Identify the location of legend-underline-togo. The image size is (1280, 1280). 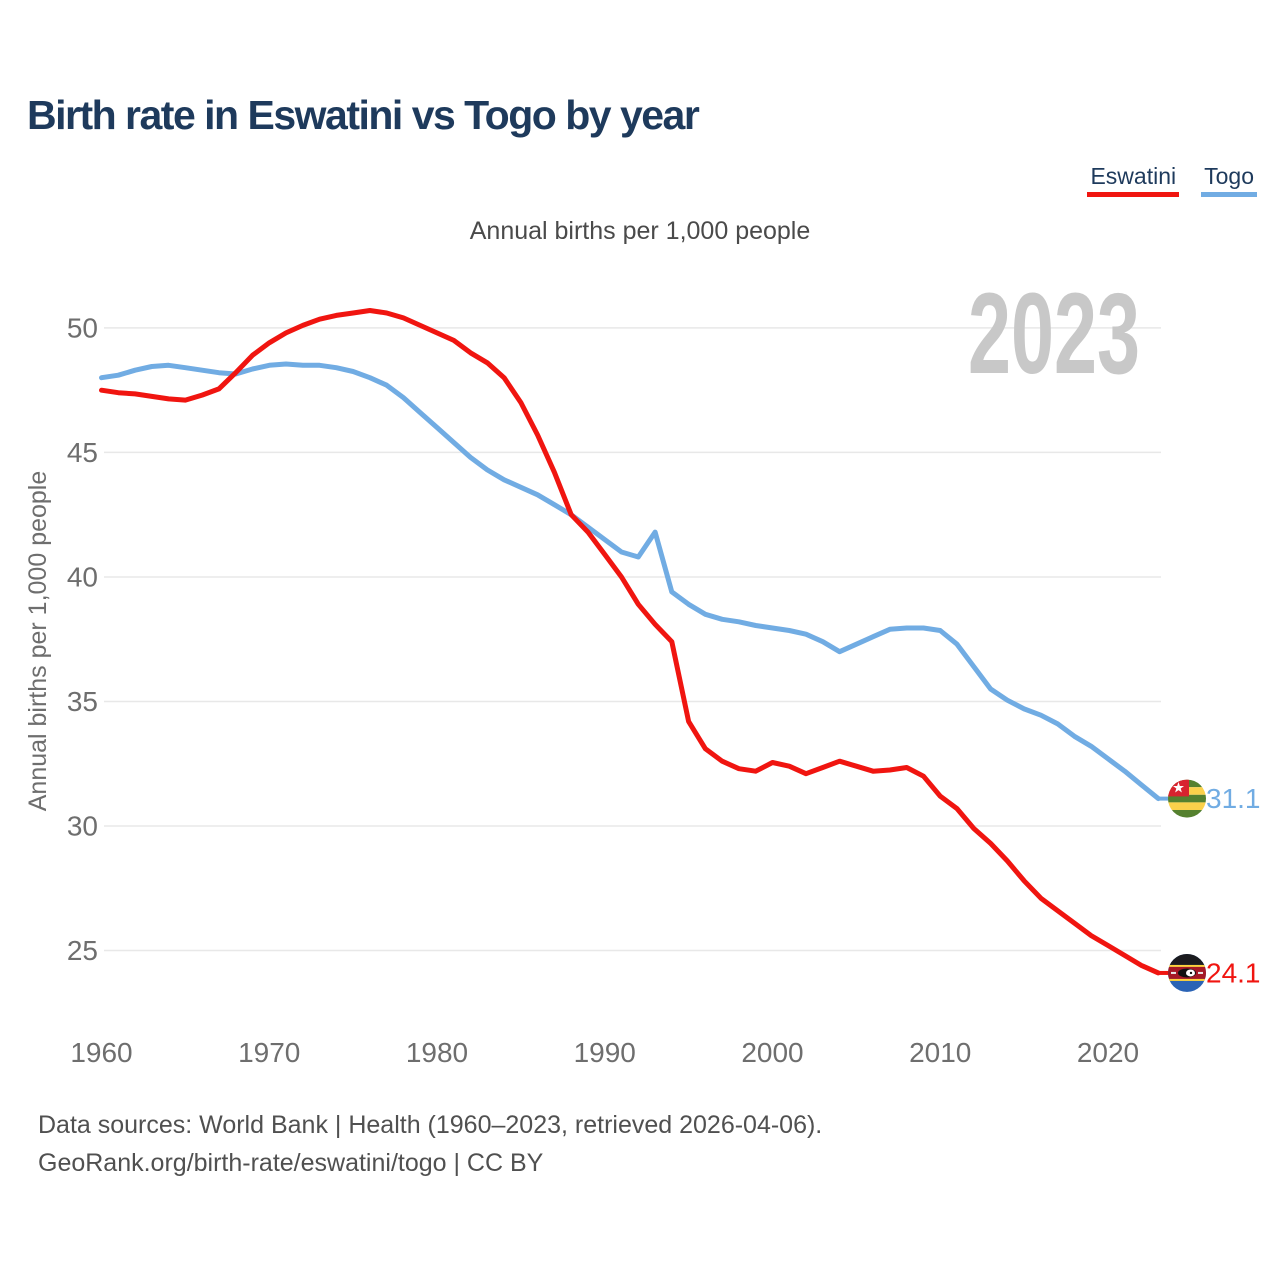
(1229, 194).